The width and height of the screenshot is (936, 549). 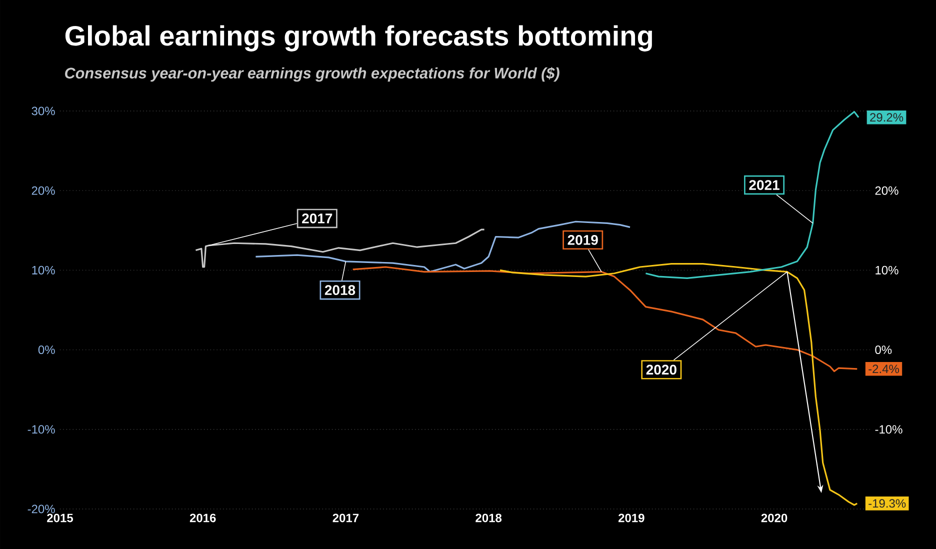 I want to click on text: 2020, so click(x=661, y=369).